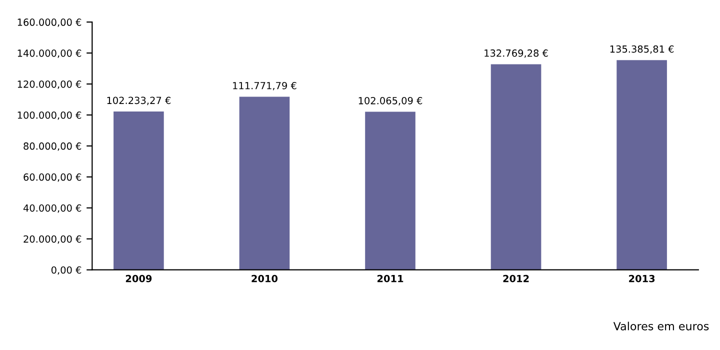 This screenshot has height=350, width=720. What do you see at coordinates (516, 53) in the screenshot?
I see `data-label: 132.769,28 €` at bounding box center [516, 53].